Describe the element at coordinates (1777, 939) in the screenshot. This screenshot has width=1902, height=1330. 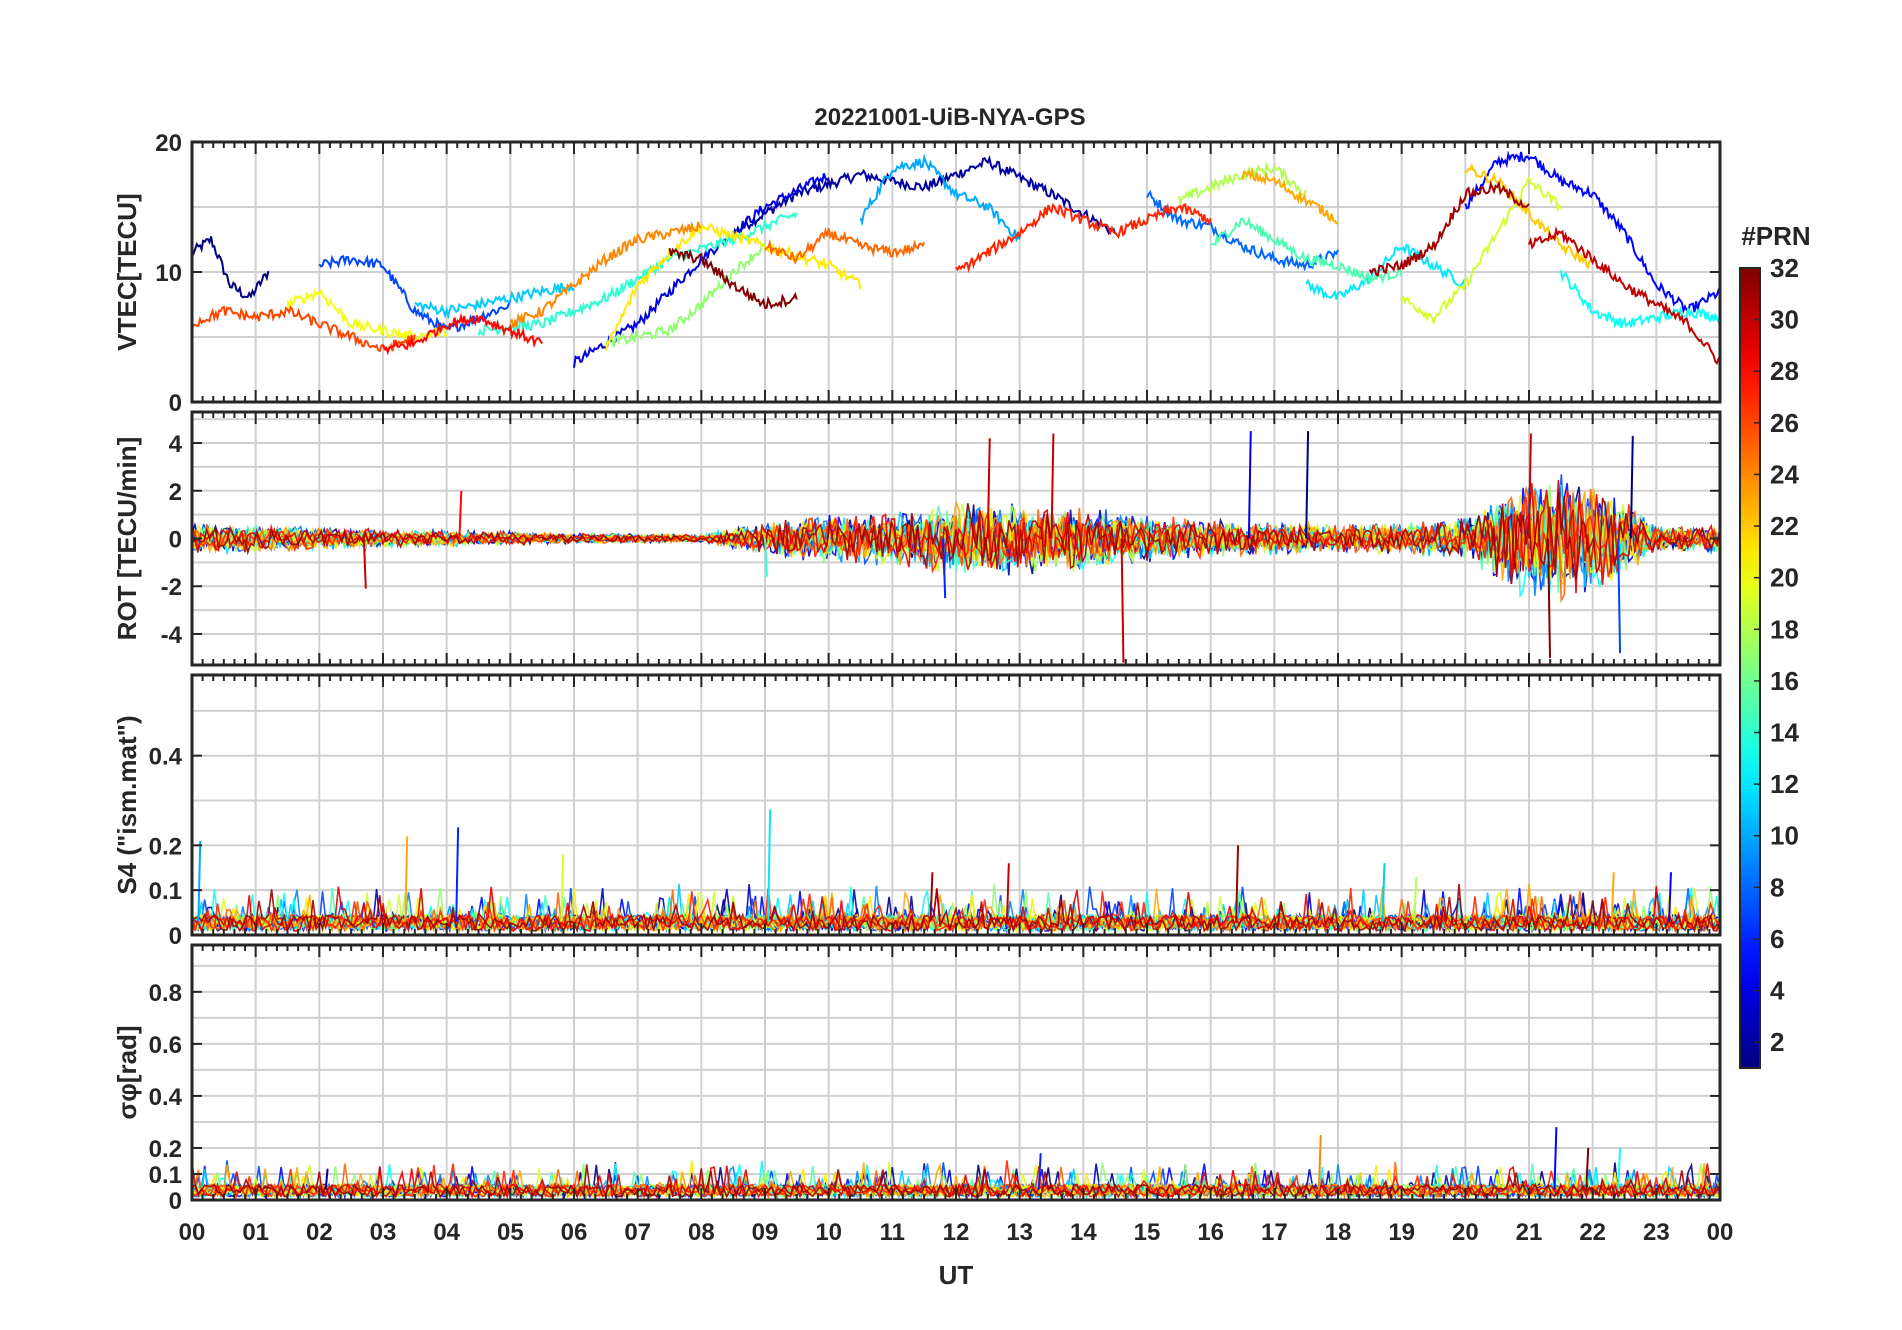
I see `colorbar-tick-label: 6` at that location.